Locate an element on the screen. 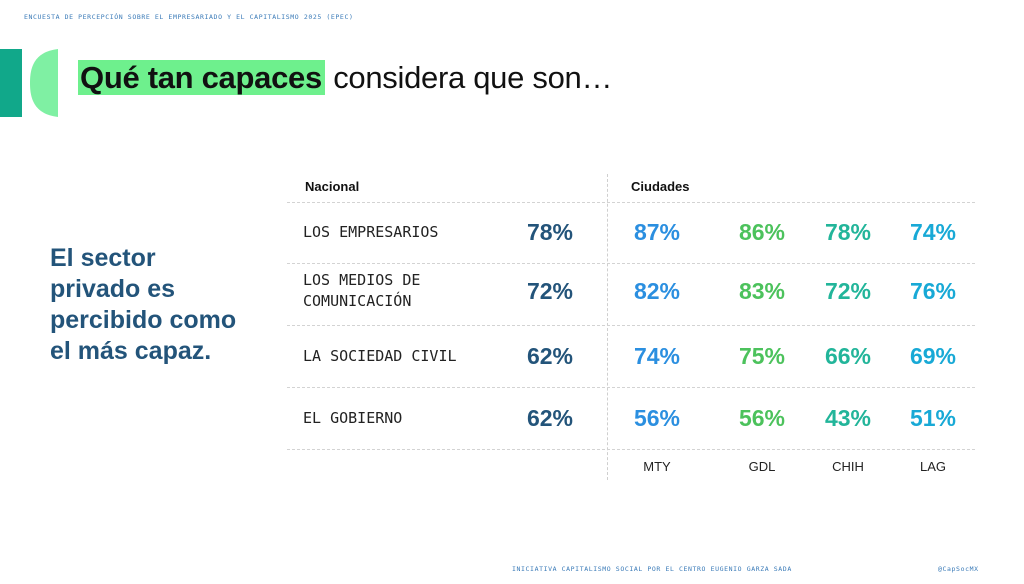  row-label: LOS MEDIOS DE COMUNICACIÓN is located at coordinates (361, 291).